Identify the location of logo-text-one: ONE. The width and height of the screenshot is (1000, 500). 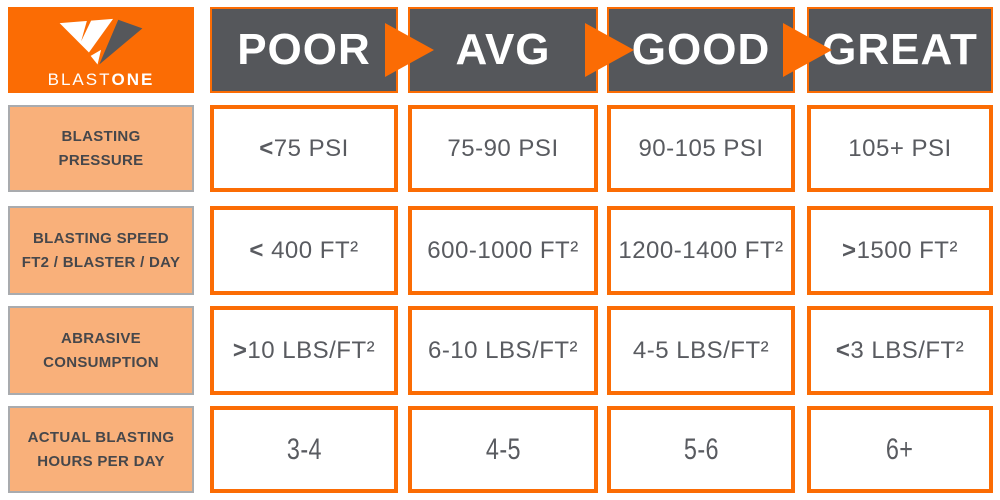
(133, 79).